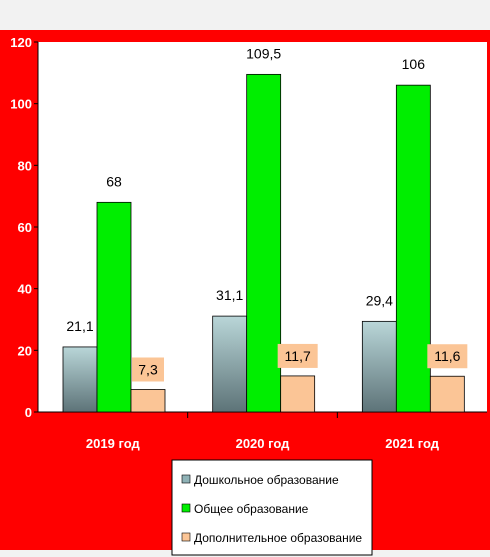 This screenshot has height=557, width=490. I want to click on value-label: 11,7, so click(298, 356).